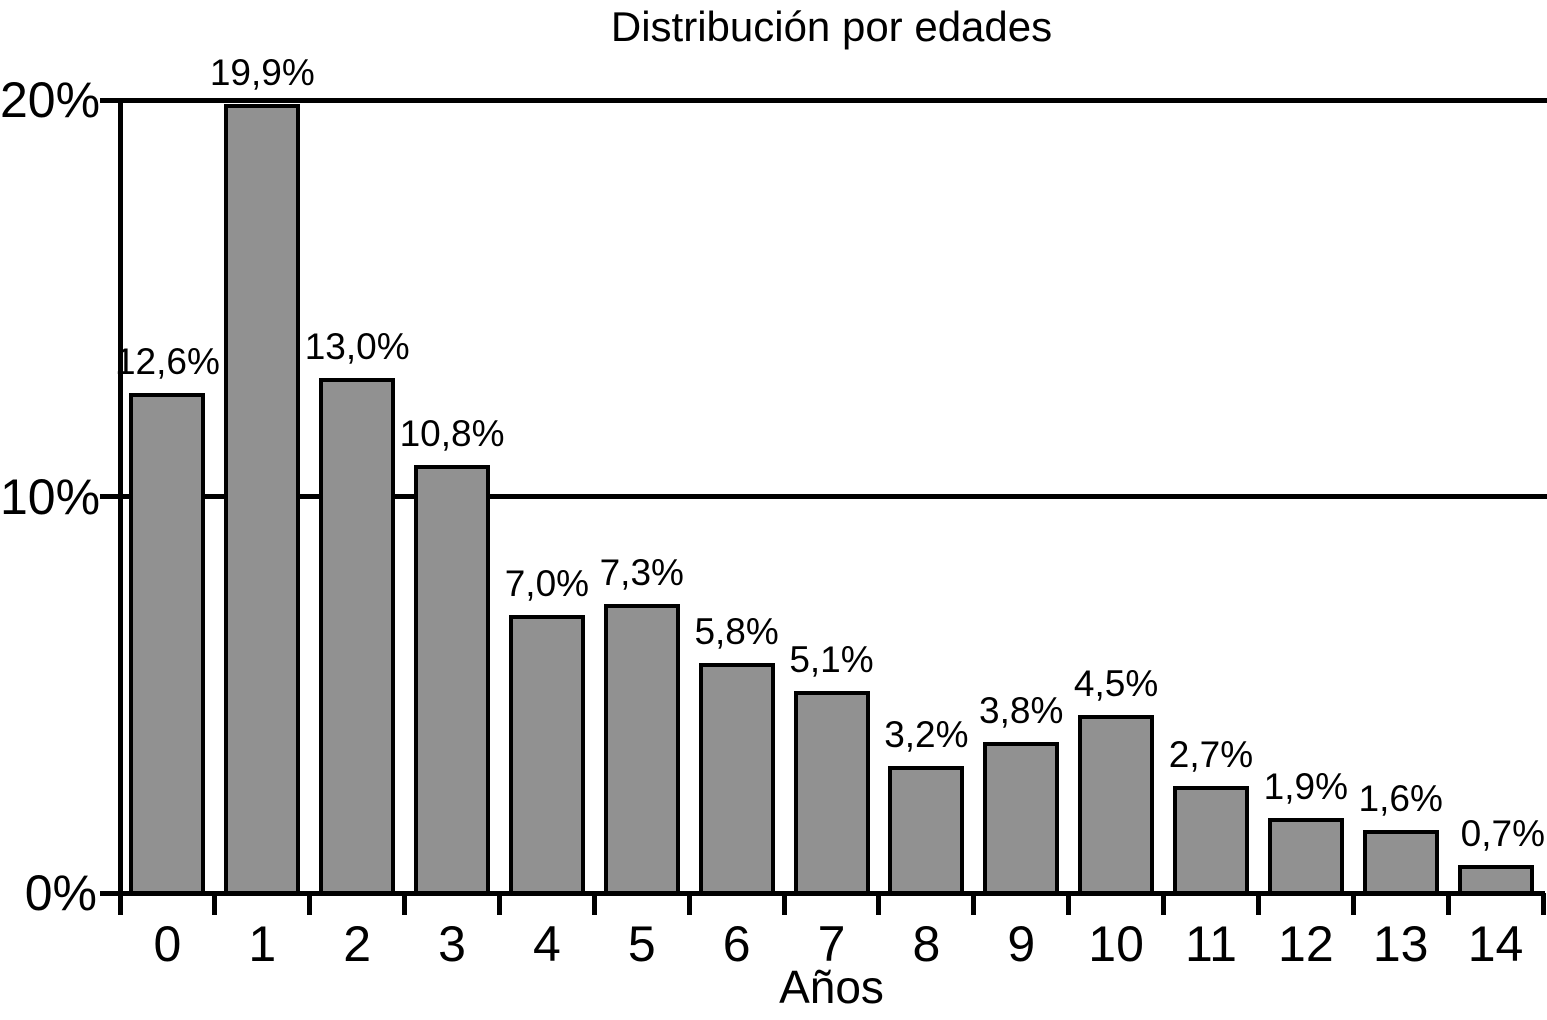  What do you see at coordinates (50, 100) in the screenshot?
I see `y-tick-label: 20%` at bounding box center [50, 100].